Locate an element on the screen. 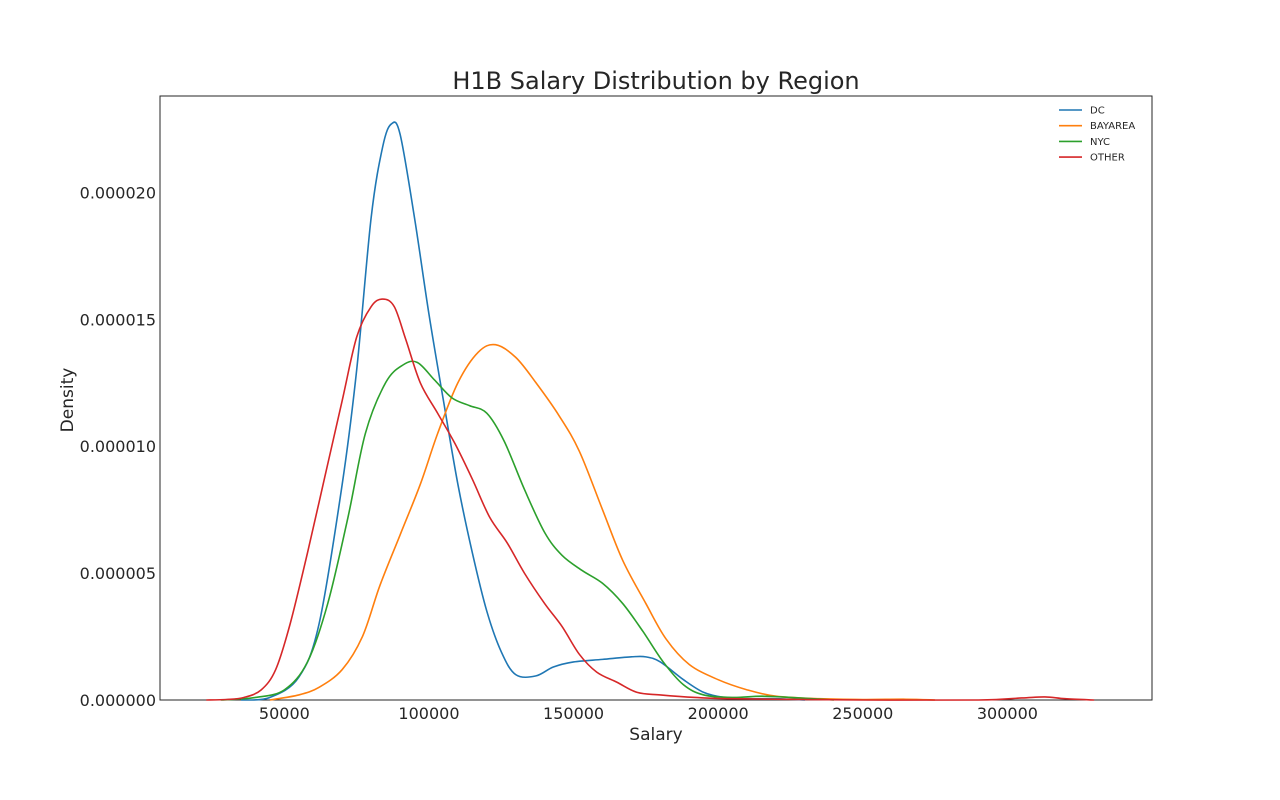 This screenshot has width=1280, height=800. y-axis-ticks: 0.000000 0.000005 0.000010 0.000015 0.000020 is located at coordinates (118, 446).